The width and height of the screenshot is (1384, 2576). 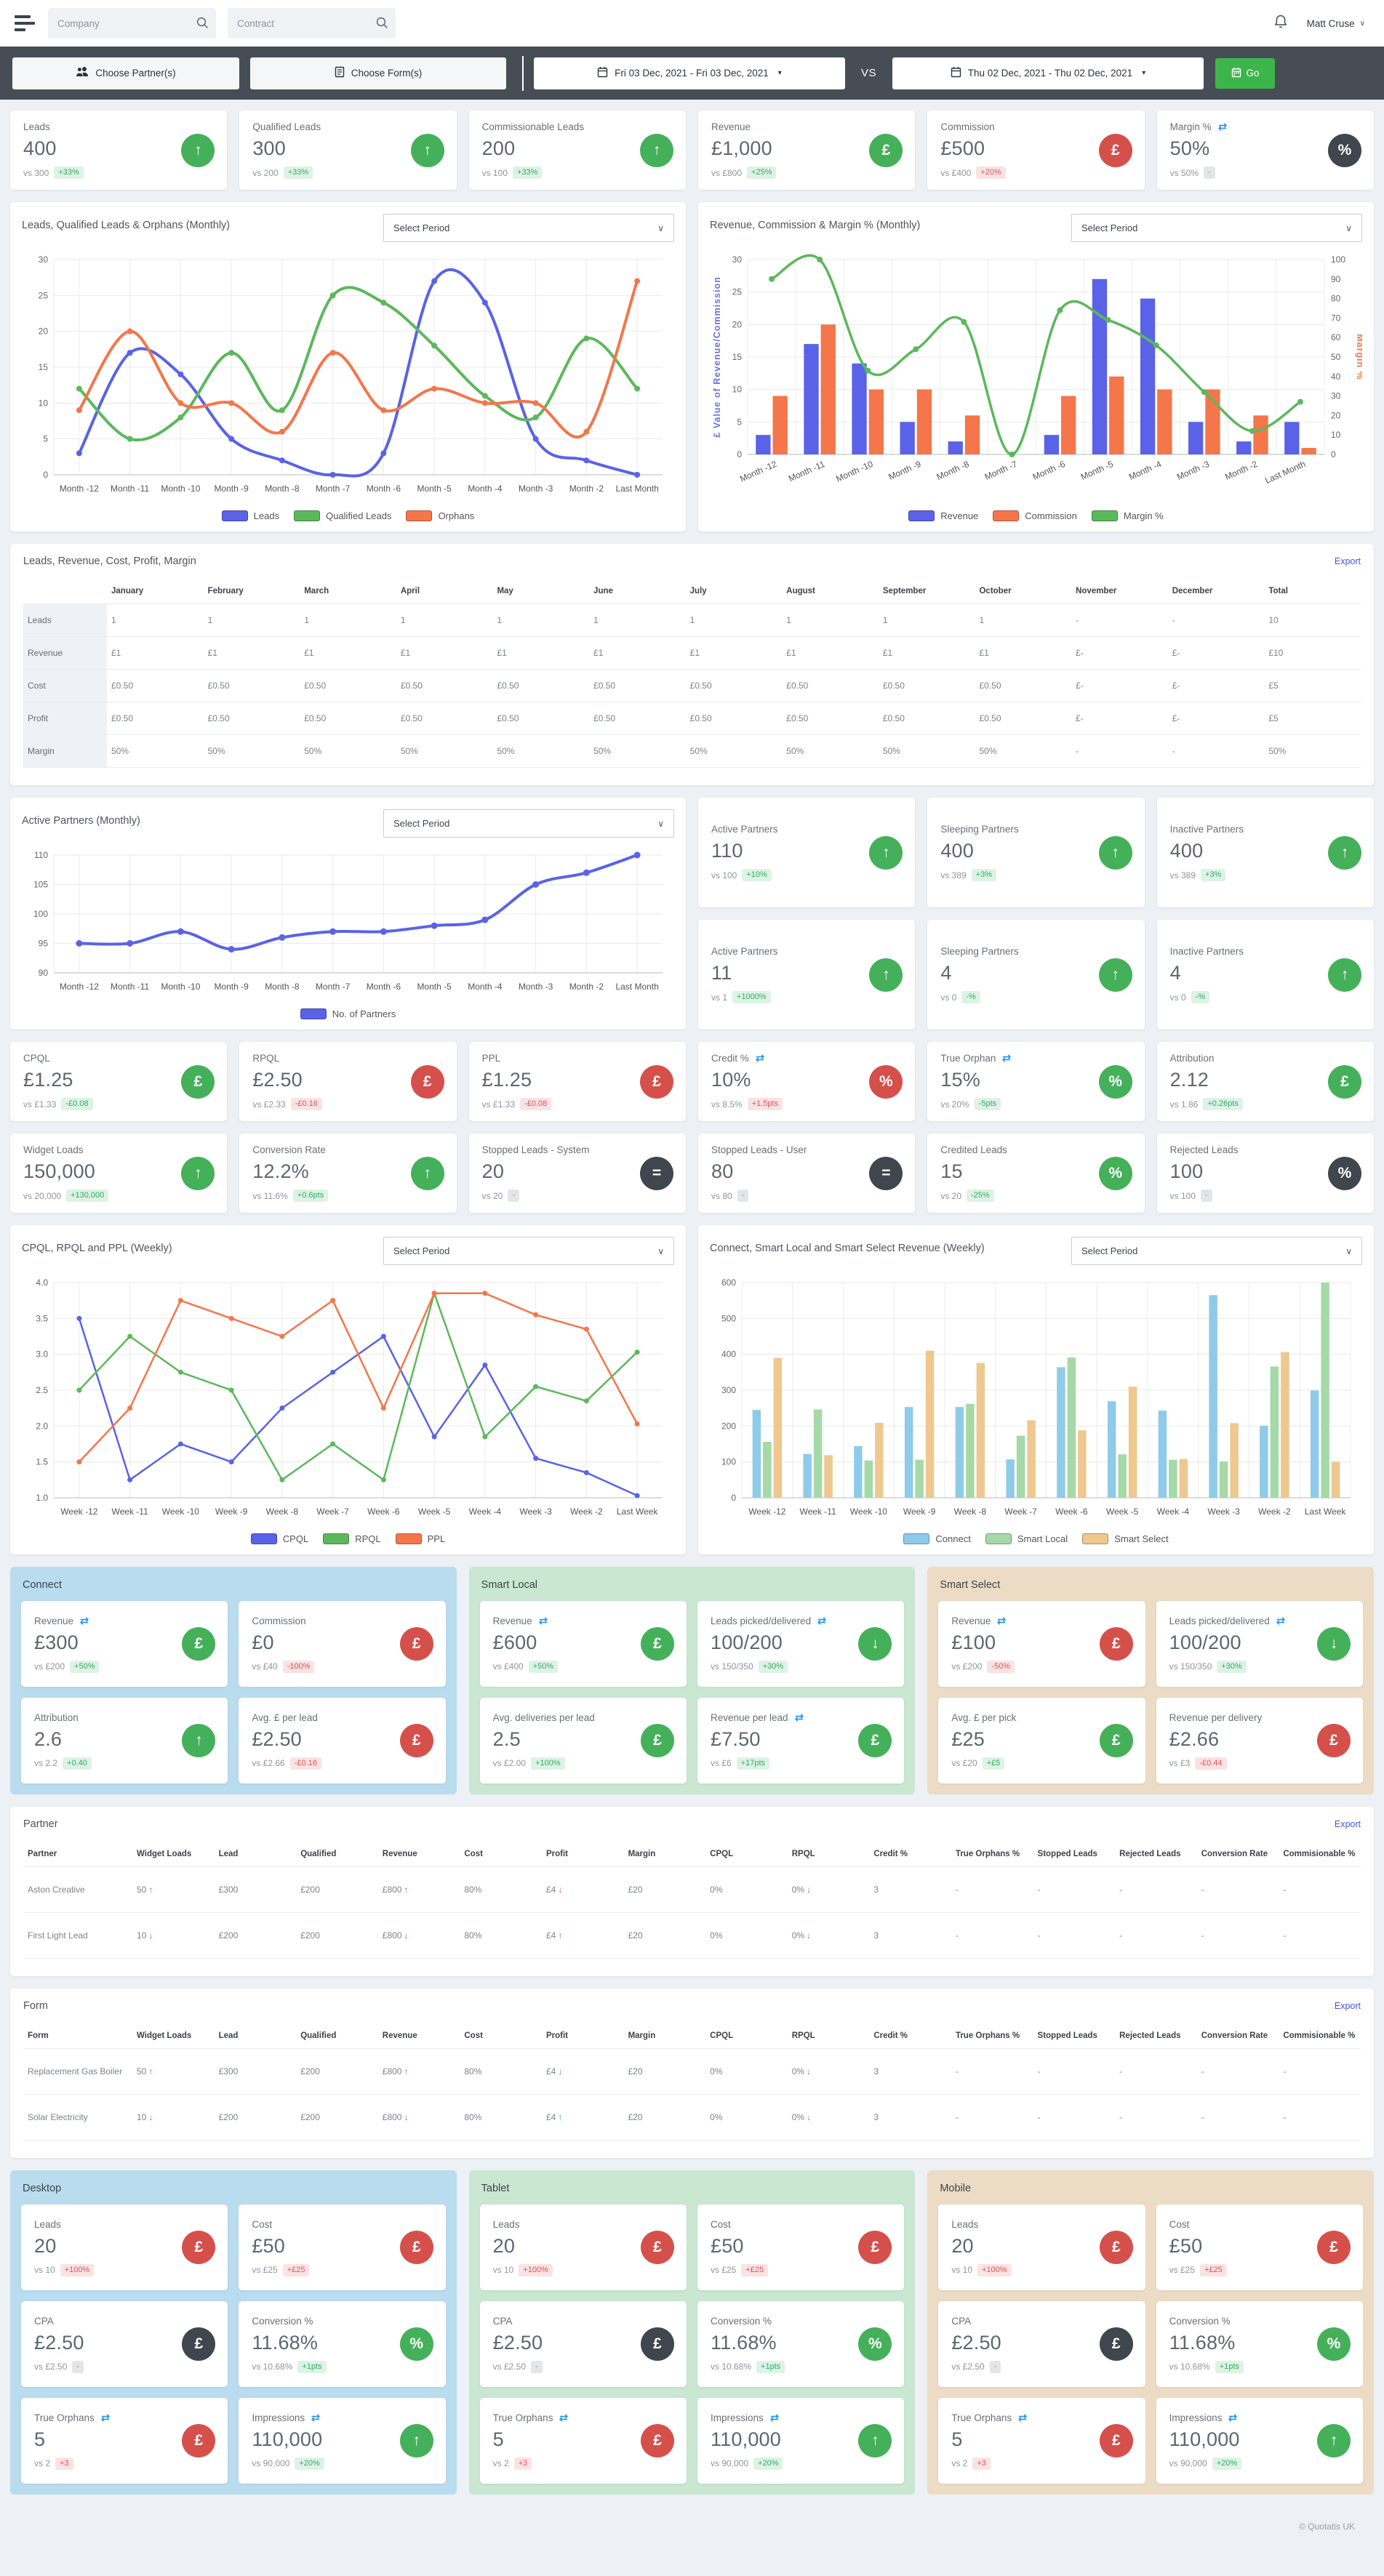 What do you see at coordinates (1336, 396) in the screenshot?
I see `svg-text: 30` at bounding box center [1336, 396].